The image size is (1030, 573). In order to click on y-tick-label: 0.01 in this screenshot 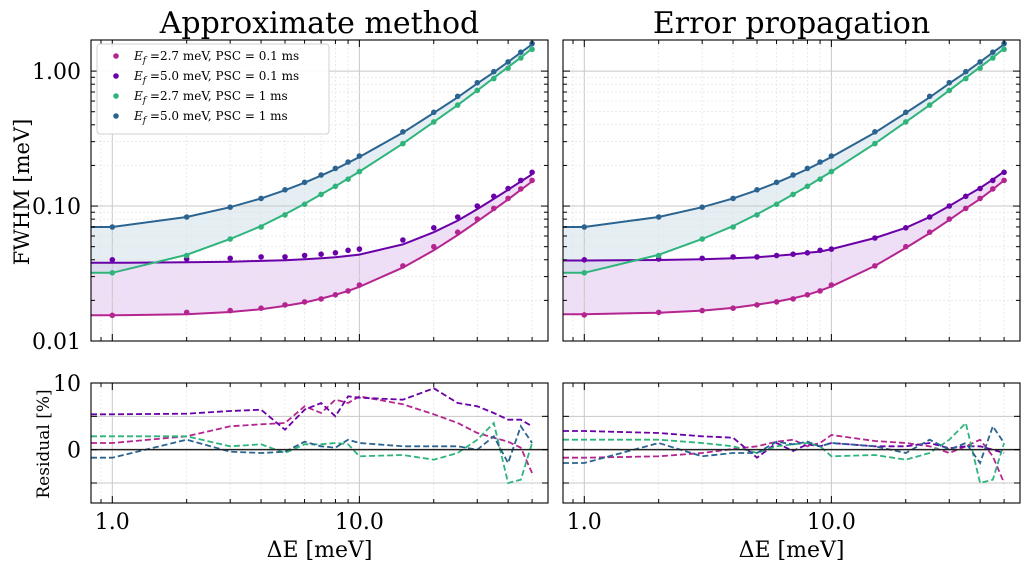, I will do `click(56, 342)`.